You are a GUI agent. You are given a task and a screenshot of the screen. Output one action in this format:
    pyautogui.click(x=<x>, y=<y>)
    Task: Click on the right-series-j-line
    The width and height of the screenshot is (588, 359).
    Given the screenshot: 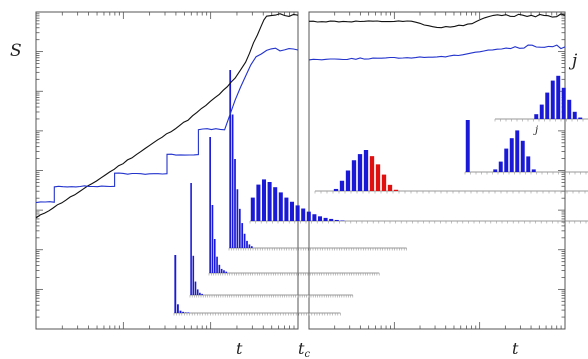 What is the action you would take?
    pyautogui.click(x=437, y=52)
    